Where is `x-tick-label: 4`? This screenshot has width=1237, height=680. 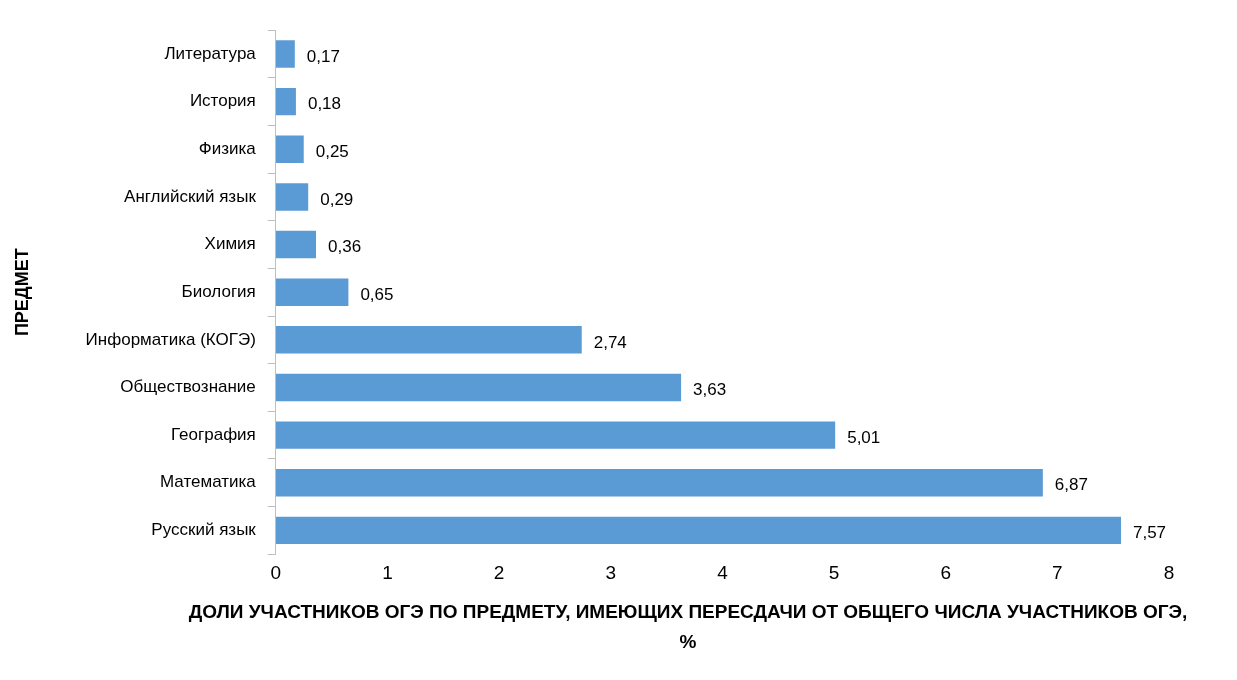 x-tick-label: 4 is located at coordinates (723, 572).